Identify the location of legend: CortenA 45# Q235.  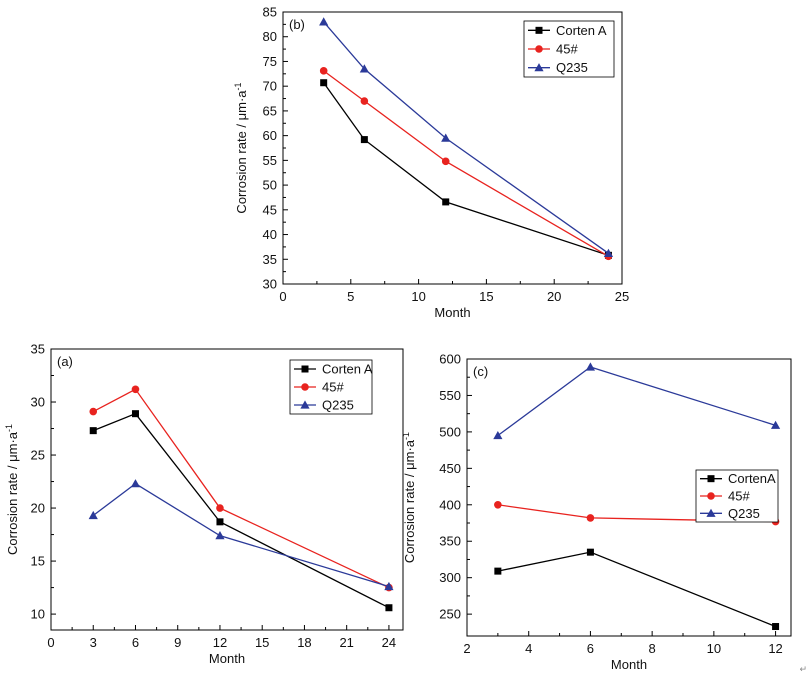
(737, 496).